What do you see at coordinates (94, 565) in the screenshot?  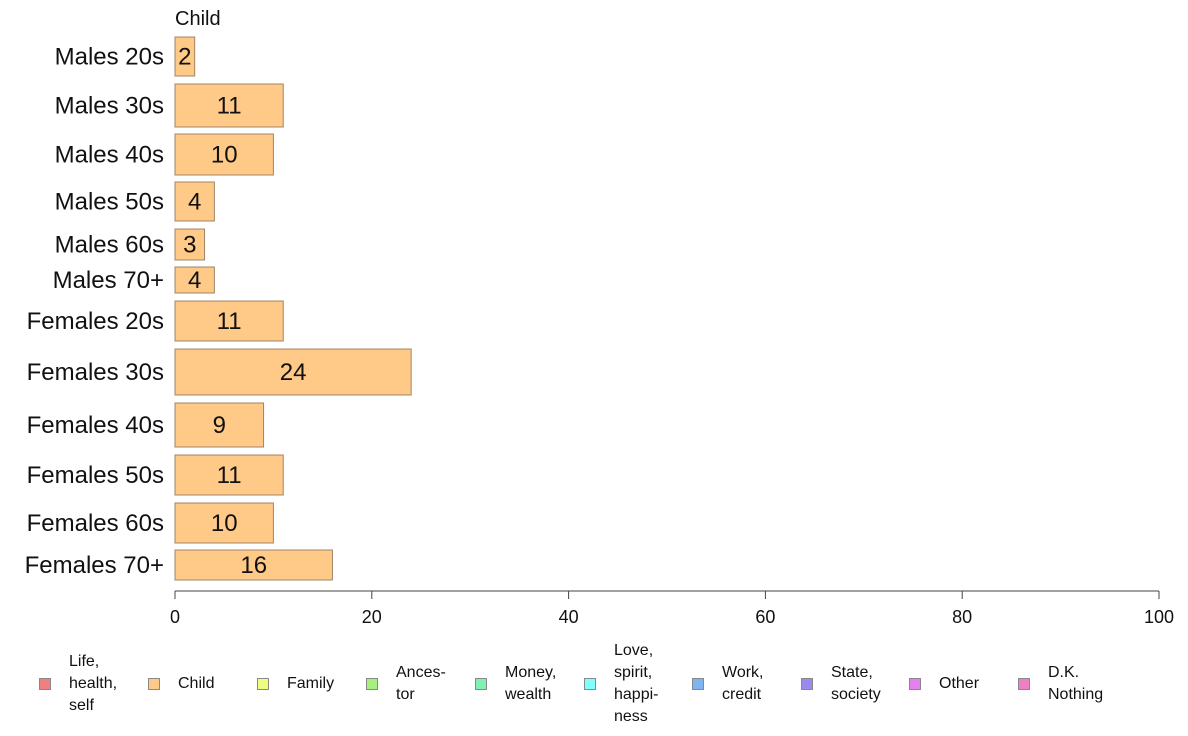 I see `category-label: Females 70+` at bounding box center [94, 565].